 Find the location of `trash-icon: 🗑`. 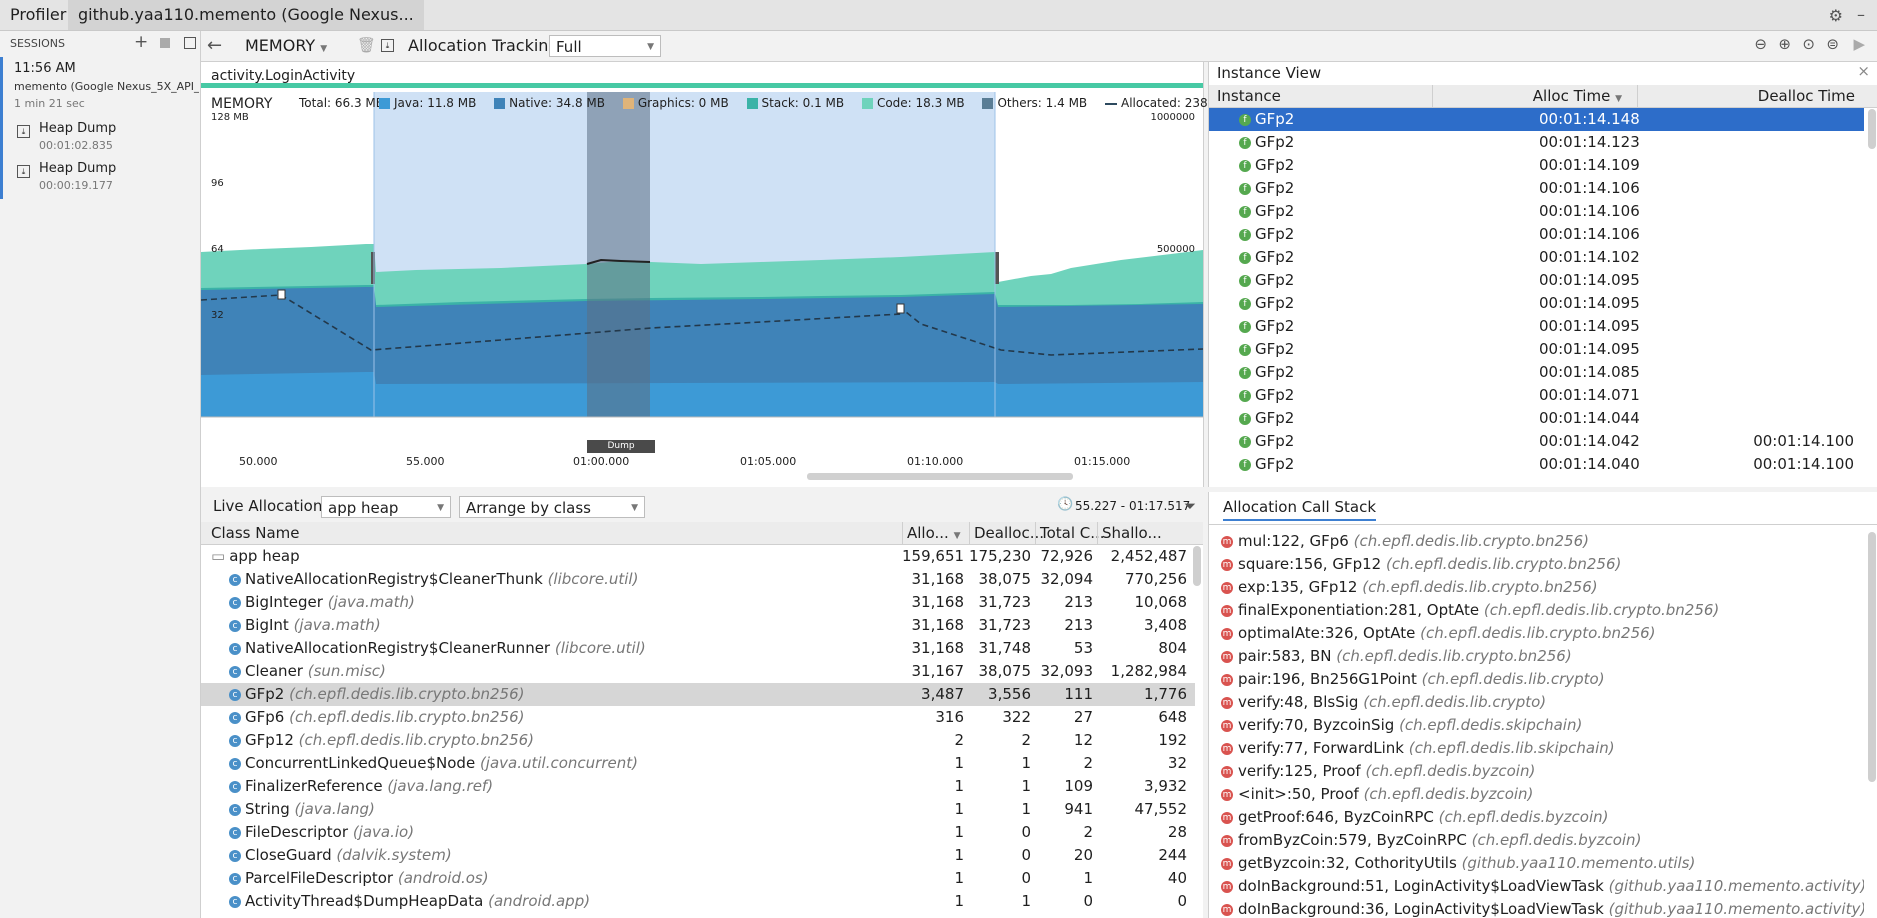

trash-icon: 🗑 is located at coordinates (367, 45).